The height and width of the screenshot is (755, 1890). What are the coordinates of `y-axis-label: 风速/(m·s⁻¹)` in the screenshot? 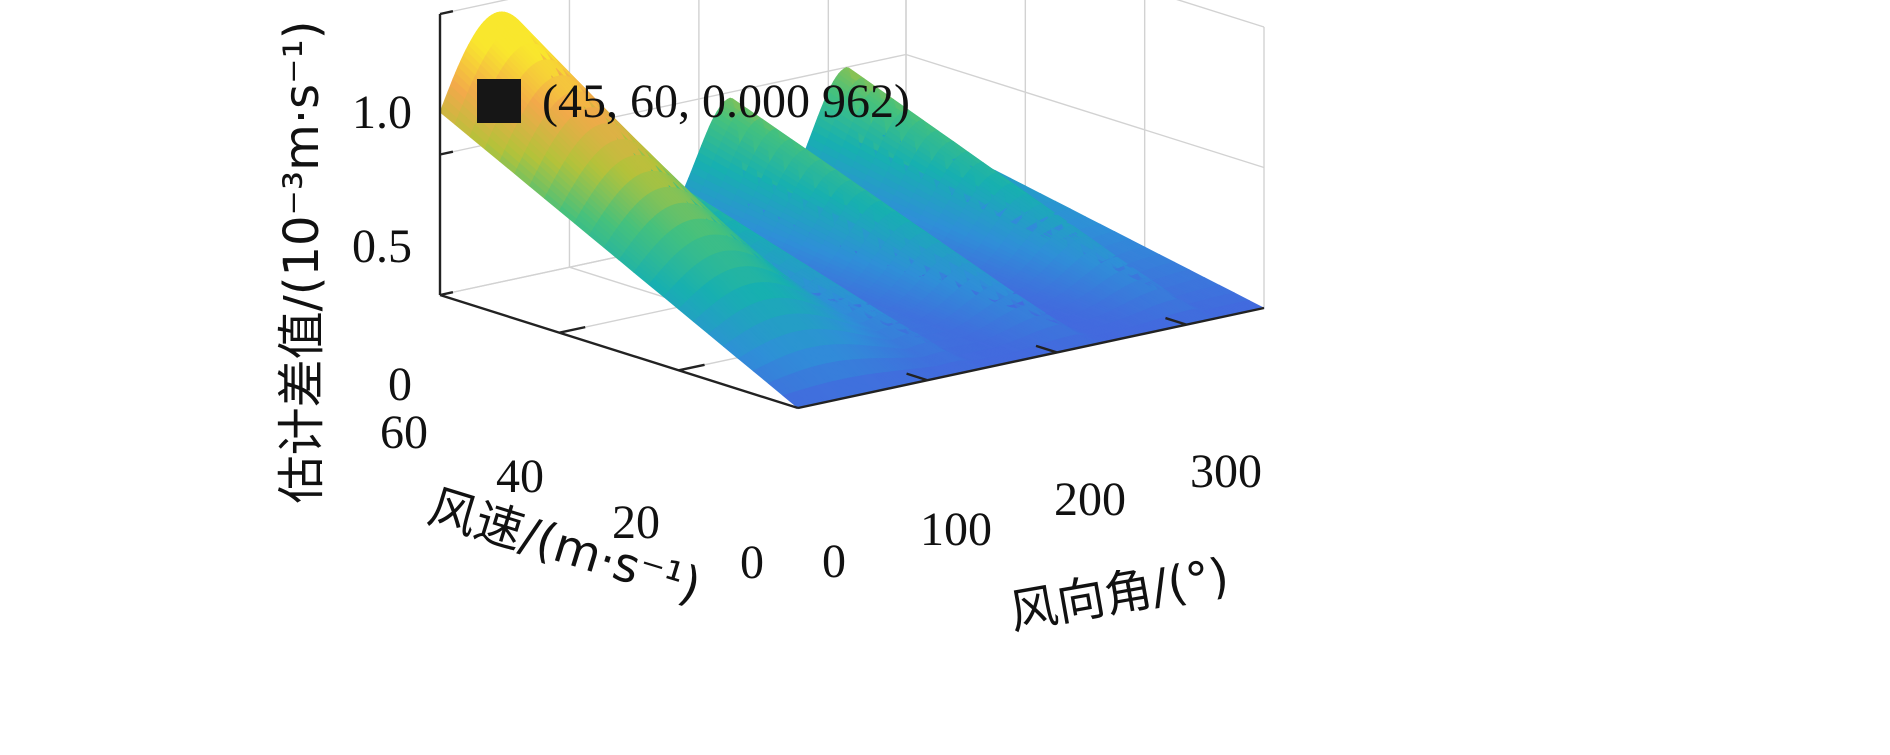 It's located at (564, 547).